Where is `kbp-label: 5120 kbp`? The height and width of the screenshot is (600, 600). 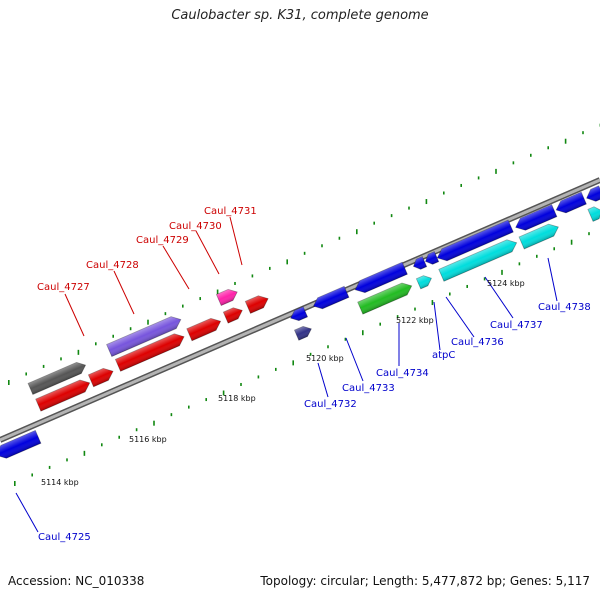 kbp-label: 5120 kbp is located at coordinates (325, 358).